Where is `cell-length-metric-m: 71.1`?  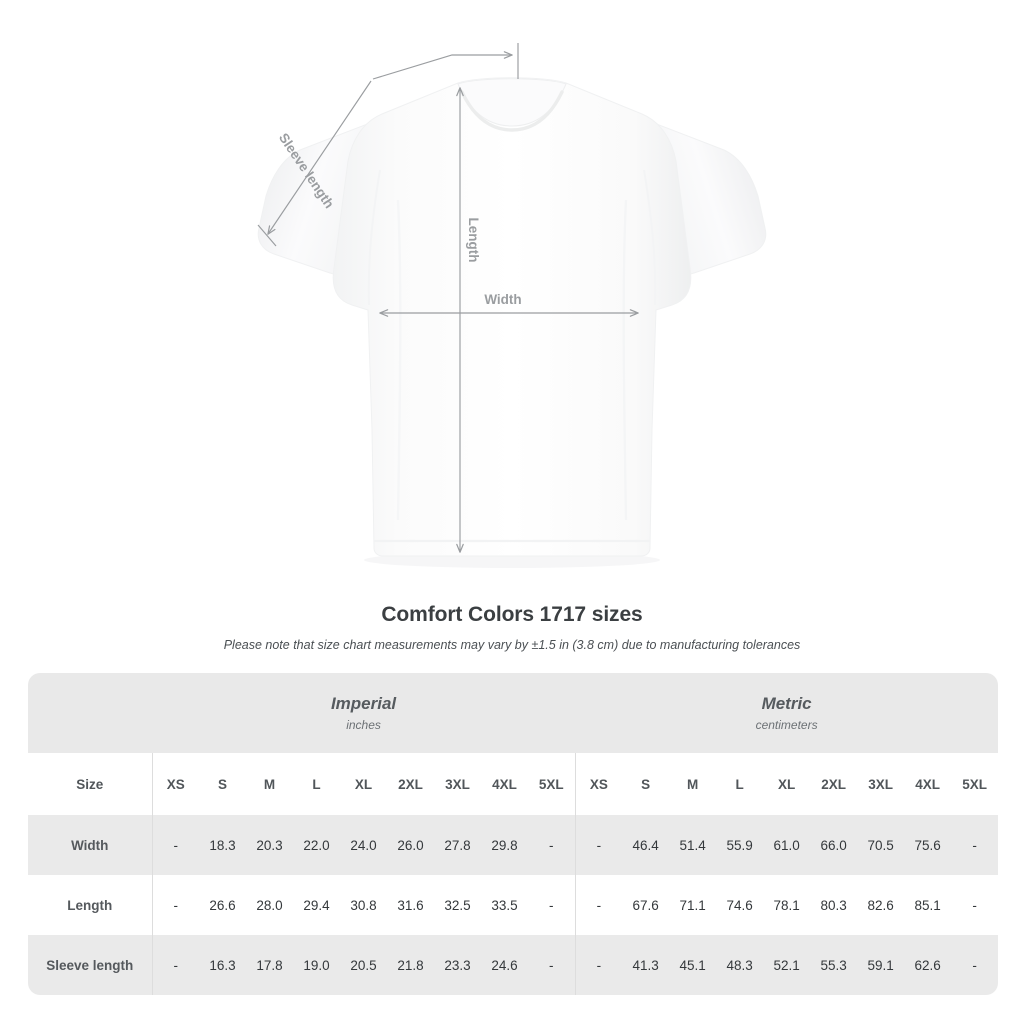 cell-length-metric-m: 71.1 is located at coordinates (693, 905).